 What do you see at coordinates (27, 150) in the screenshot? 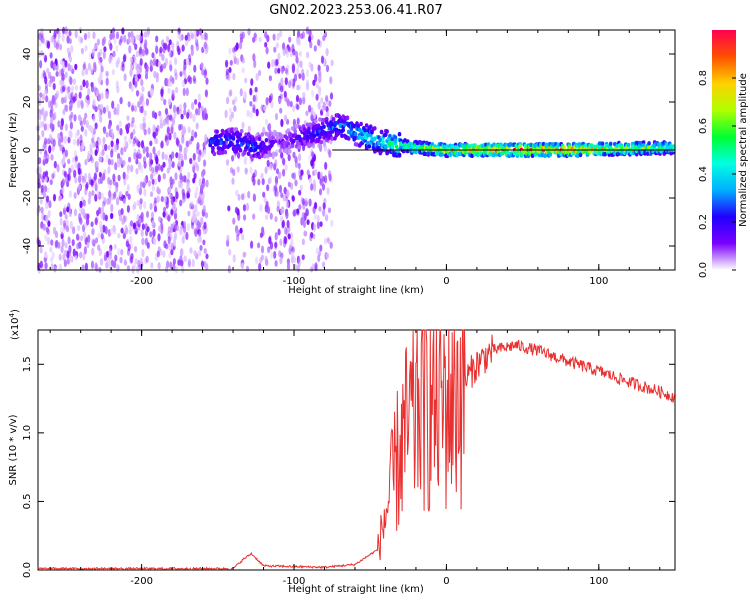
I see `y-tick-label: 0` at bounding box center [27, 150].